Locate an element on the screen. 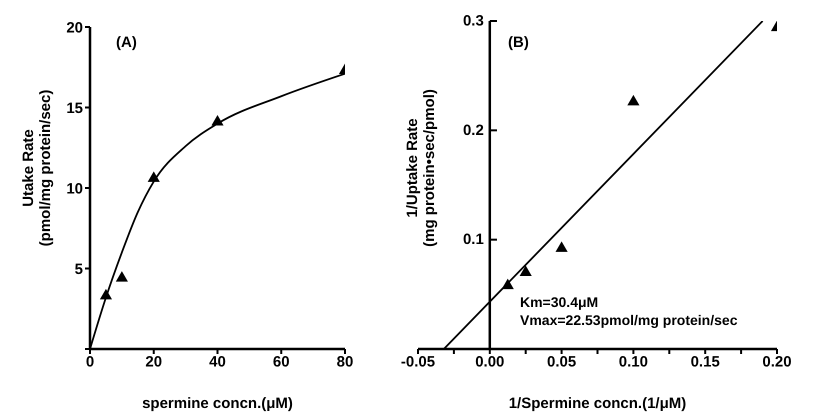  y-tick-label: 20 is located at coordinates (74, 27).